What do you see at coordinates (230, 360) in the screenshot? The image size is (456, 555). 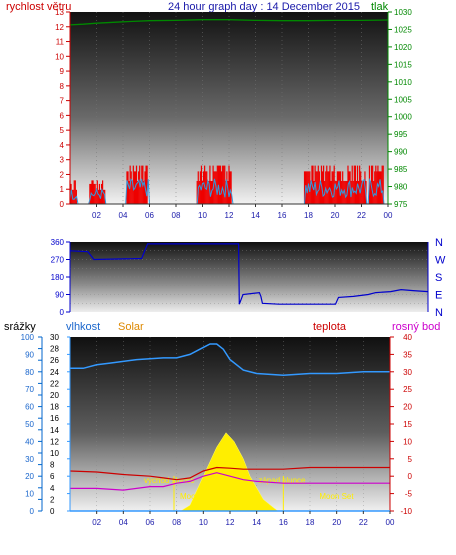 I see `humidity-line` at bounding box center [230, 360].